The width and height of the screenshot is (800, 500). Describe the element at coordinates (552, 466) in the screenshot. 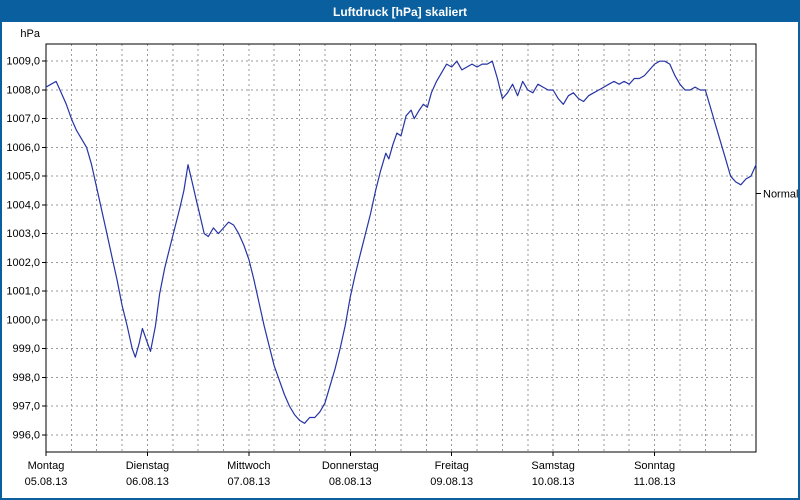

I see `x-tick-day-label: Samstag` at that location.